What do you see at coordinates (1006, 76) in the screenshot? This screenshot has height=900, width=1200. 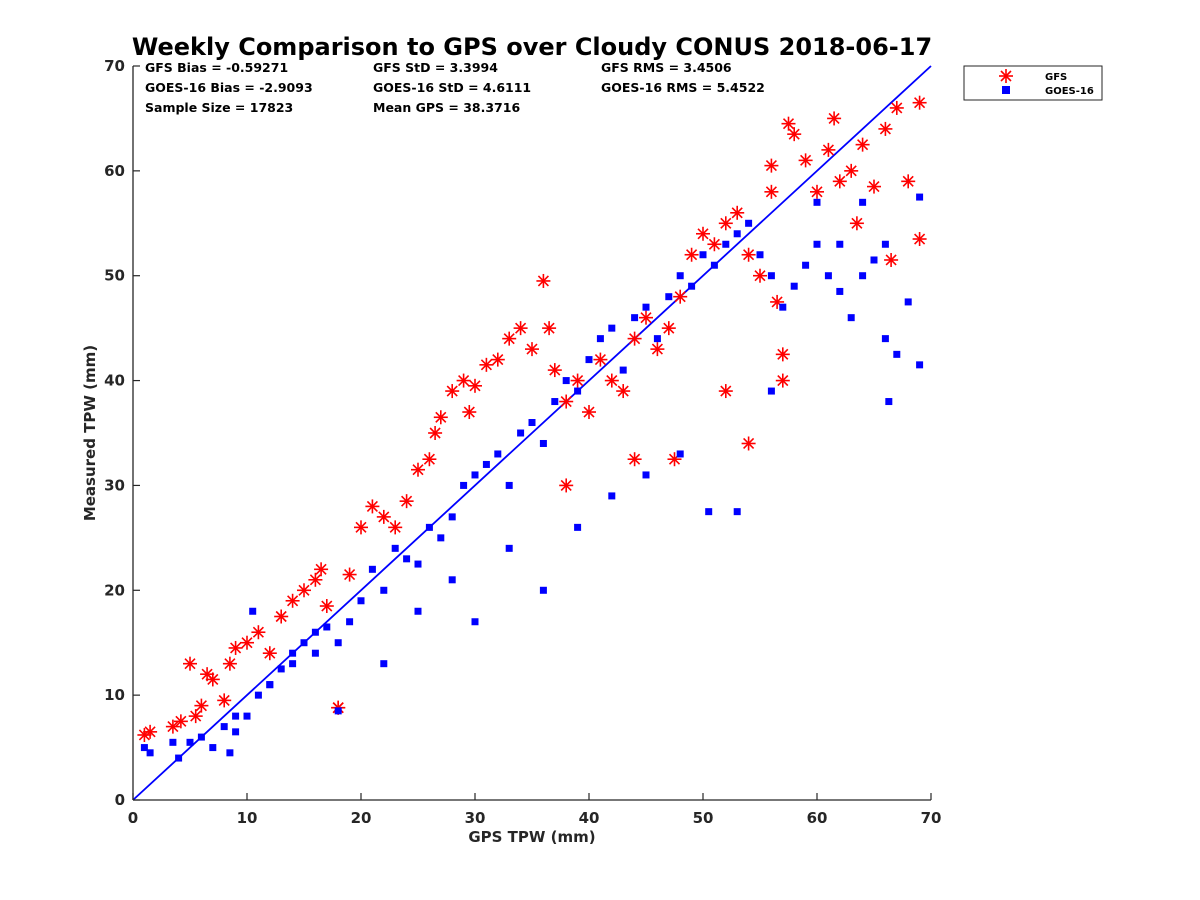 I see `legend-gfs-marker` at bounding box center [1006, 76].